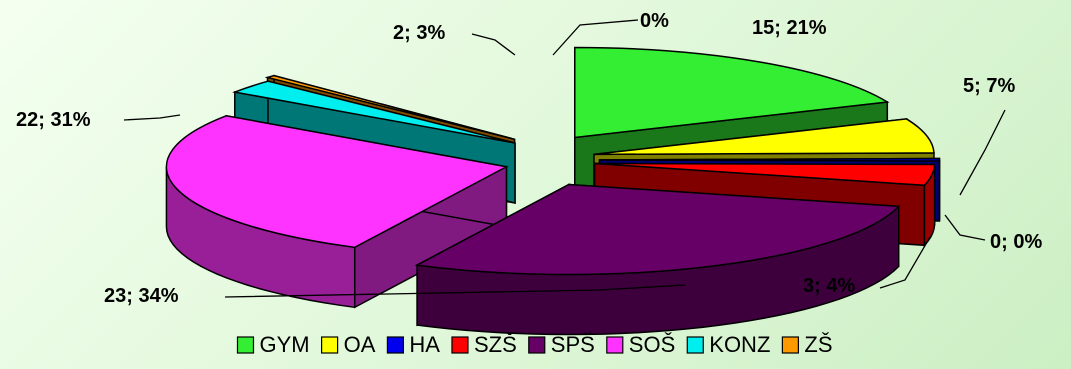  Describe the element at coordinates (654, 21) in the screenshot. I see `data-label-zs: 0%` at that location.